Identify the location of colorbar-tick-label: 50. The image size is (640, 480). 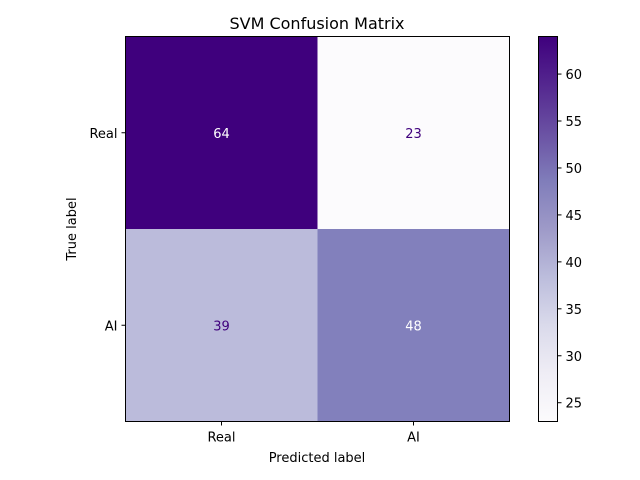
(574, 169).